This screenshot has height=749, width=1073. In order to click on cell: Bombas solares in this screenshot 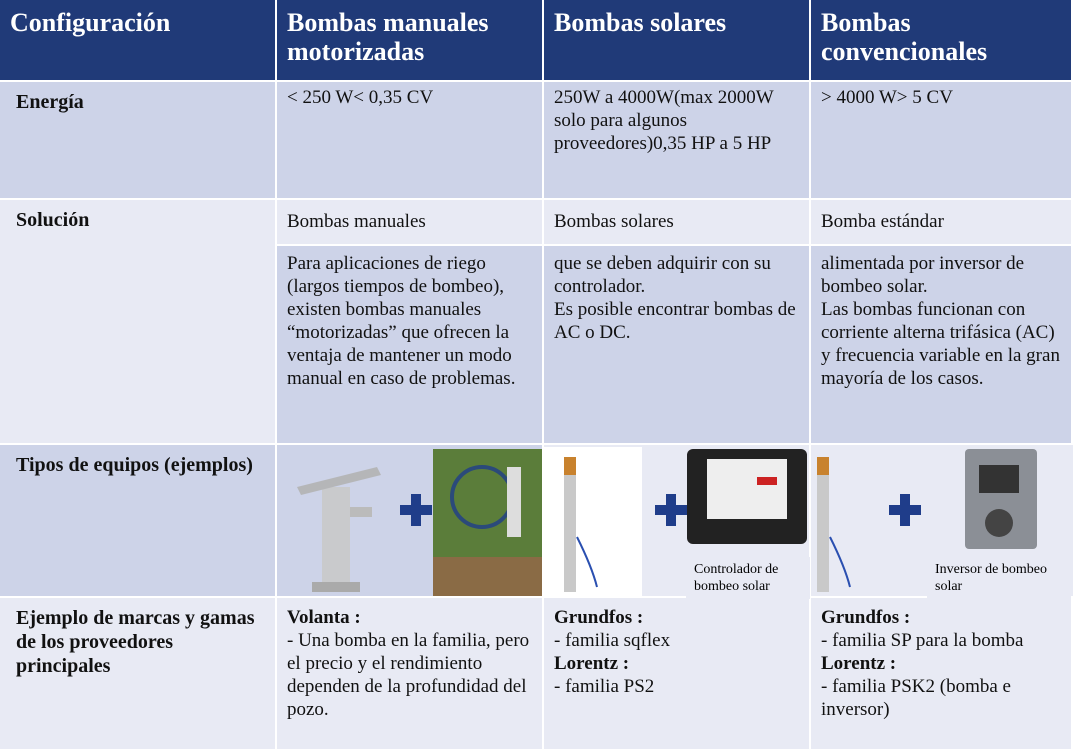, I will do `click(676, 222)`.